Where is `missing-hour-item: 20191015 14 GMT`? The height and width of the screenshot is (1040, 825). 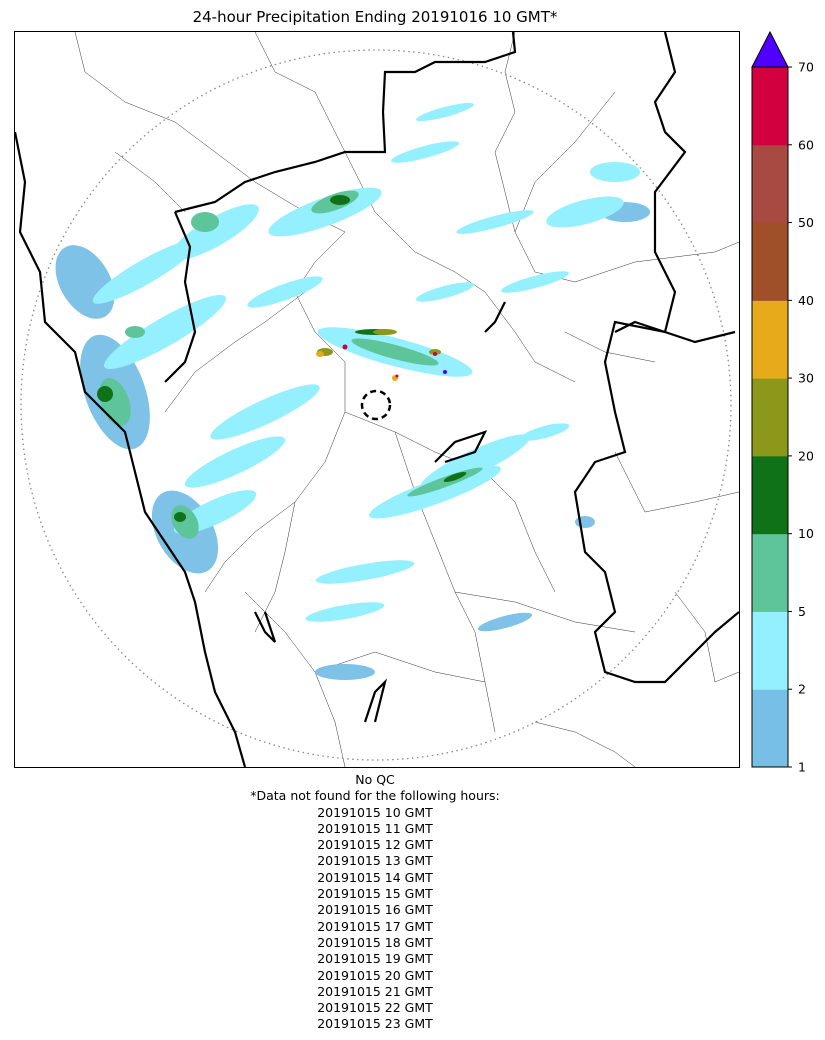
missing-hour-item: 20191015 14 GMT is located at coordinates (375, 877).